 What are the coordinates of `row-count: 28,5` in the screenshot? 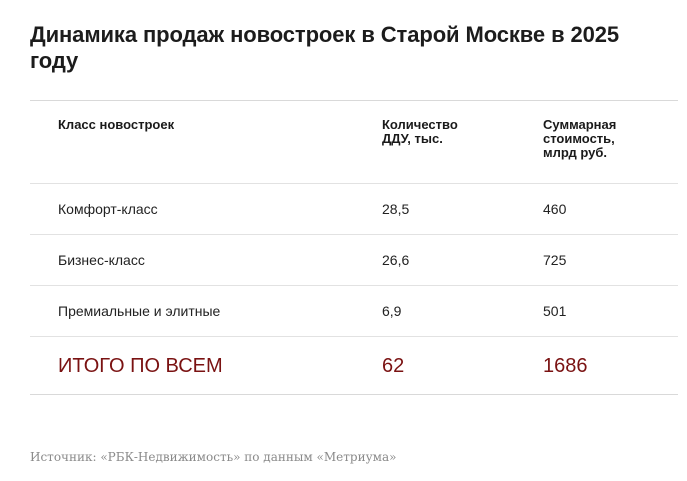 It's located at (396, 209).